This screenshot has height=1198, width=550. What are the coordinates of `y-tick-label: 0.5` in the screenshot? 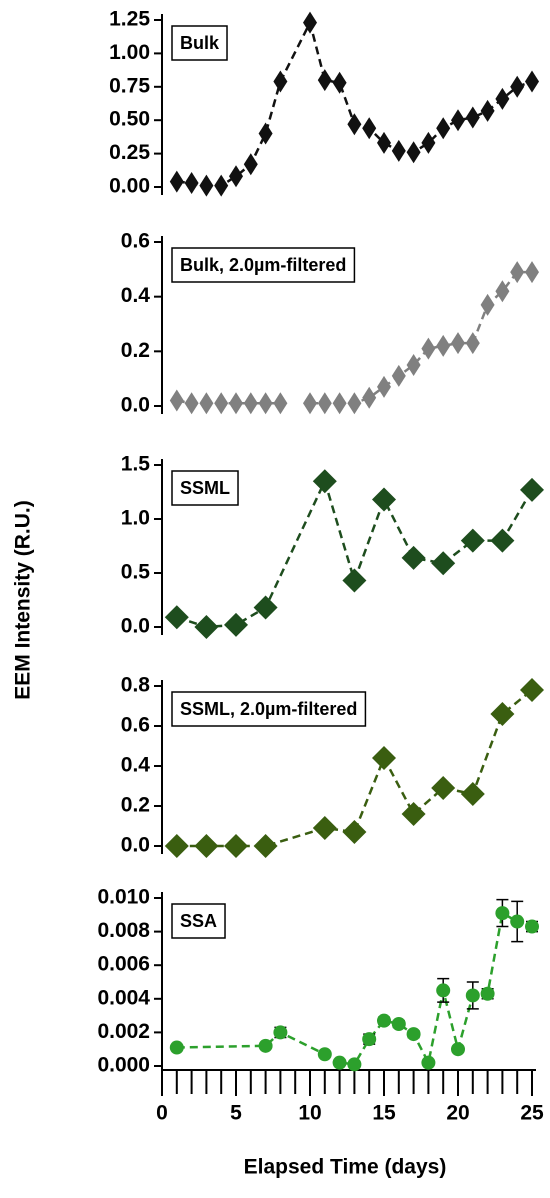 It's located at (136, 572).